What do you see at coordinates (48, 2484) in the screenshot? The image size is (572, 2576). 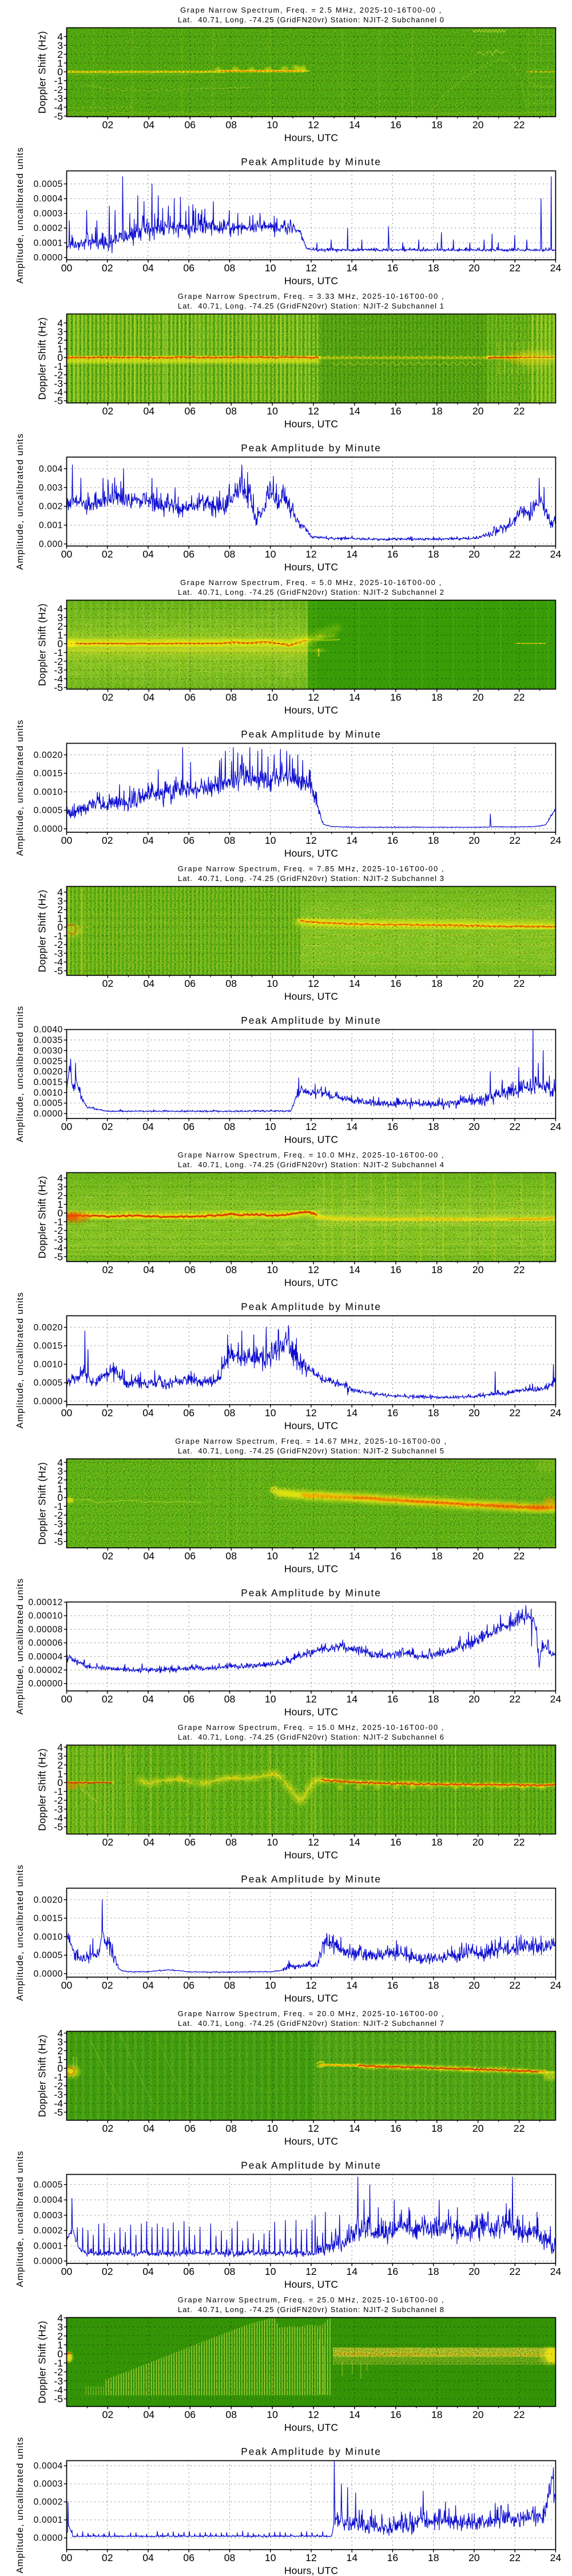 I see `svg-text: 0.0003` at bounding box center [48, 2484].